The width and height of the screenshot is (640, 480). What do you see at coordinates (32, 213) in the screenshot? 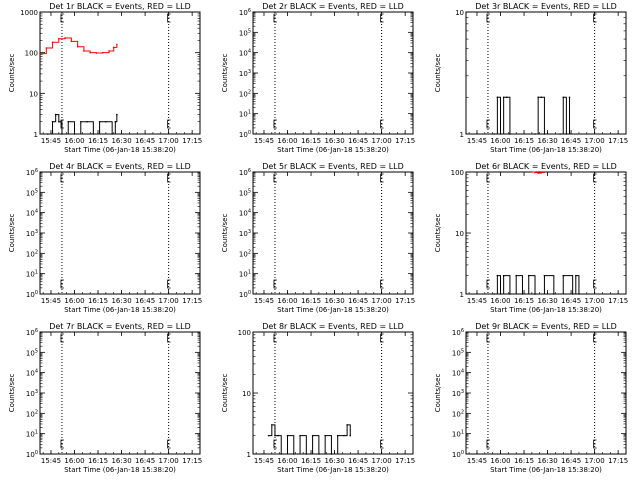
I see `y-tick-label: 104` at bounding box center [32, 213].